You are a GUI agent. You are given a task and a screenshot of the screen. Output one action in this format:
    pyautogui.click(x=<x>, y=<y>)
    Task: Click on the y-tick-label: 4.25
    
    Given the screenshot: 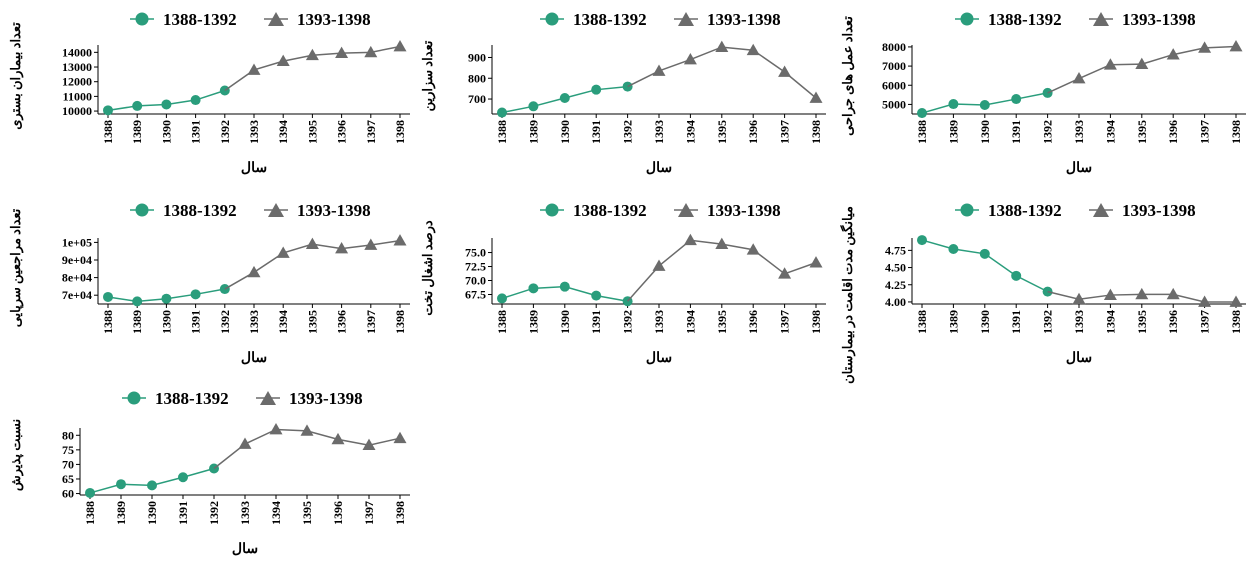 What is the action you would take?
    pyautogui.click(x=895, y=285)
    